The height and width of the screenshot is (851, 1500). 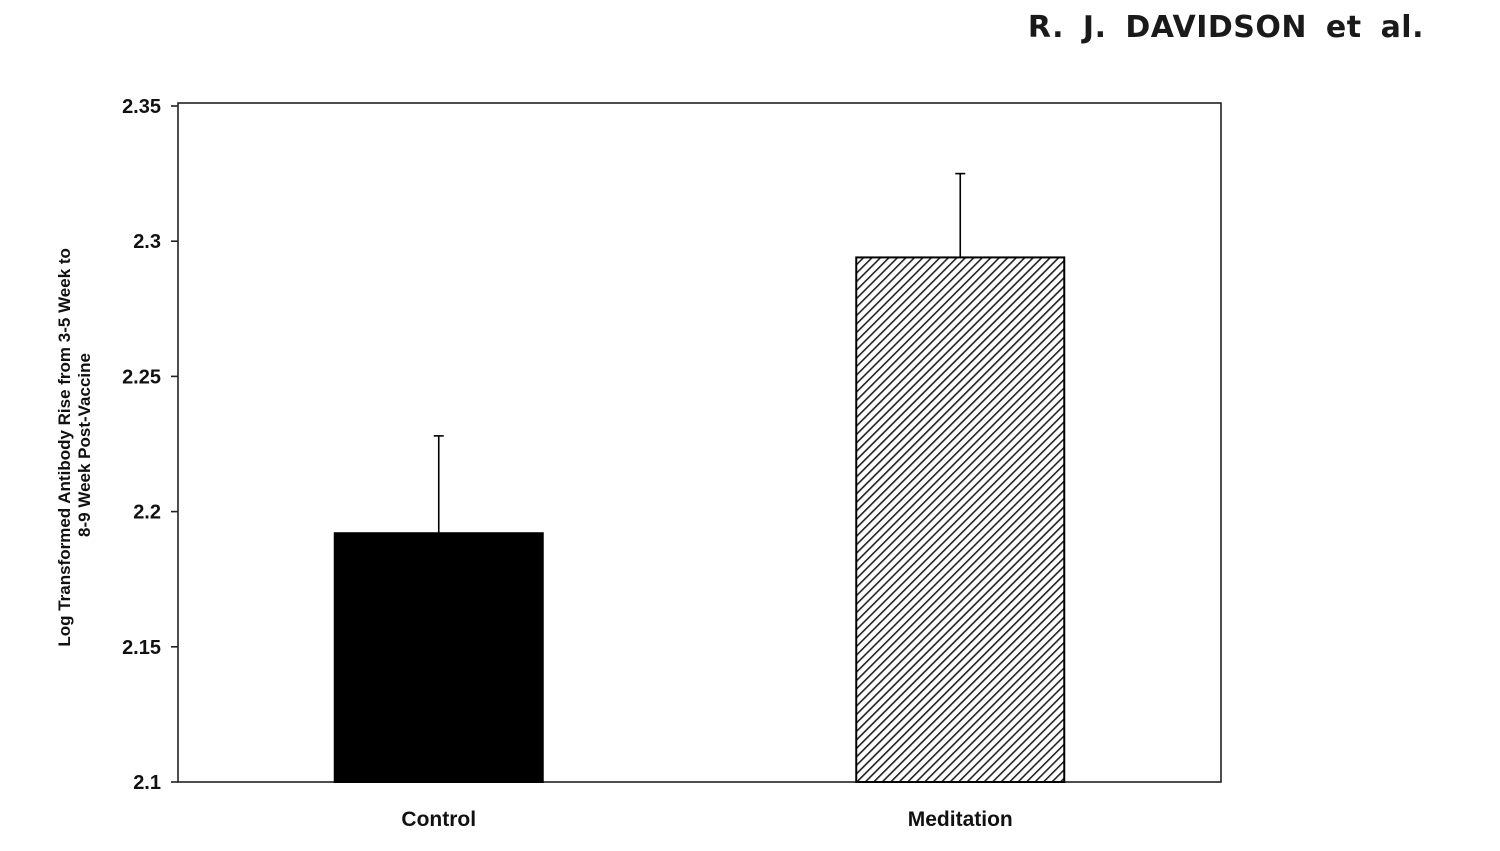 What do you see at coordinates (960, 819) in the screenshot?
I see `x-tick-label-meditation: Meditation` at bounding box center [960, 819].